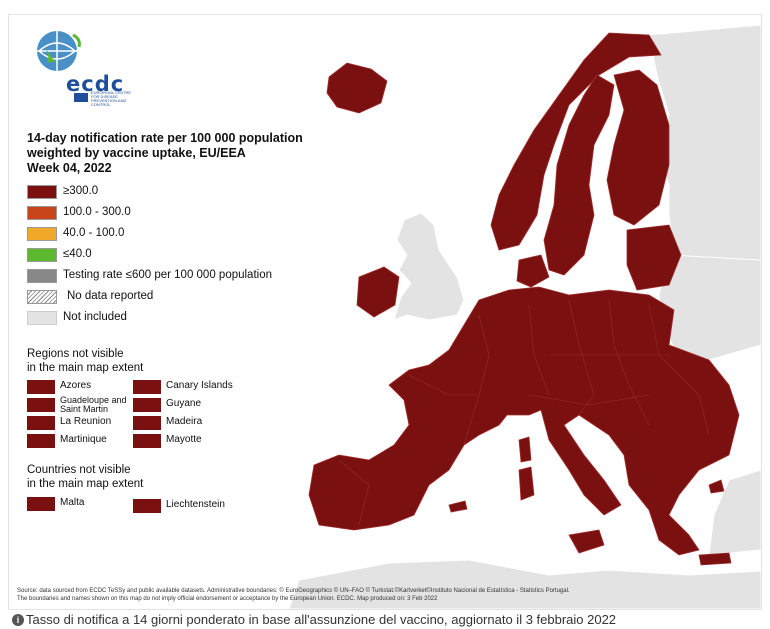 This screenshot has height=629, width=770. Describe the element at coordinates (76, 385) in the screenshot. I see `region-label: Azores` at that location.